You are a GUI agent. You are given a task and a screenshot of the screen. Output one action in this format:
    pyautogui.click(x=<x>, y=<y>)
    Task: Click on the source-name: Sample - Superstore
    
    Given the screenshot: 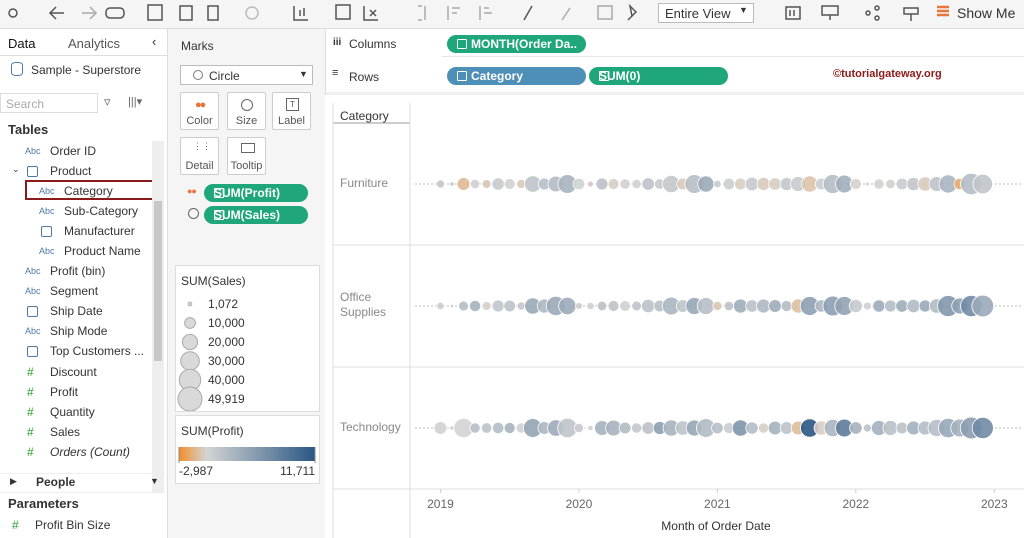 What is the action you would take?
    pyautogui.click(x=86, y=70)
    